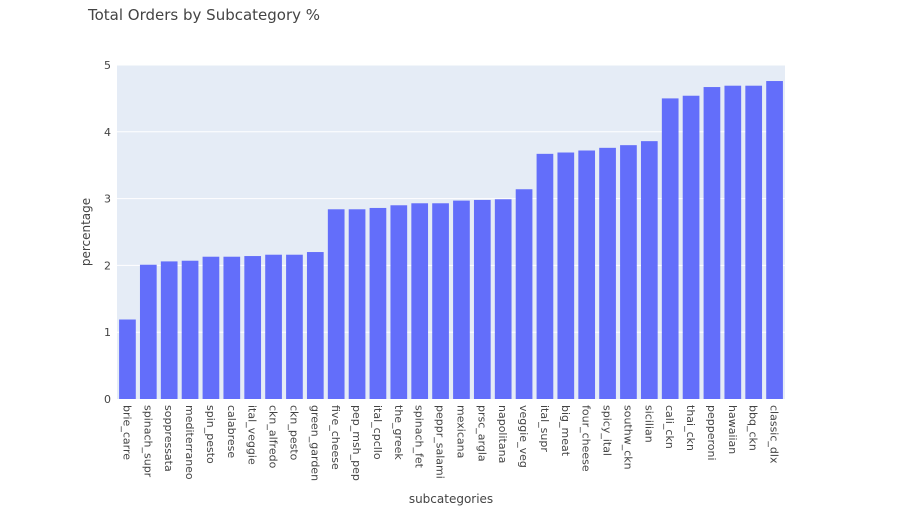 The image size is (898, 517). Describe the element at coordinates (107, 65) in the screenshot. I see `y-tick-label: 5` at that location.